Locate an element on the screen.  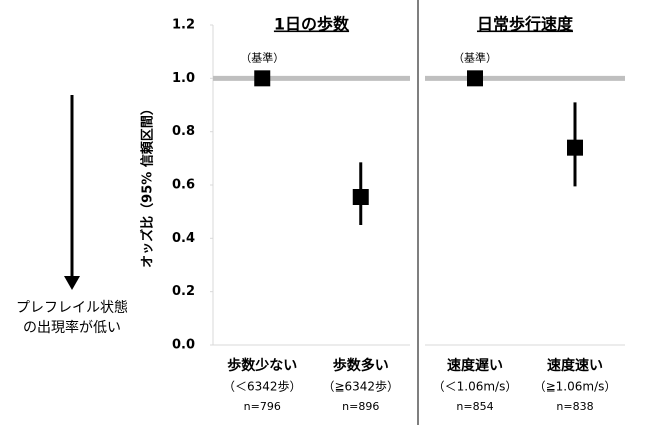
y-tick-label: 0.4 is located at coordinates (183, 238).